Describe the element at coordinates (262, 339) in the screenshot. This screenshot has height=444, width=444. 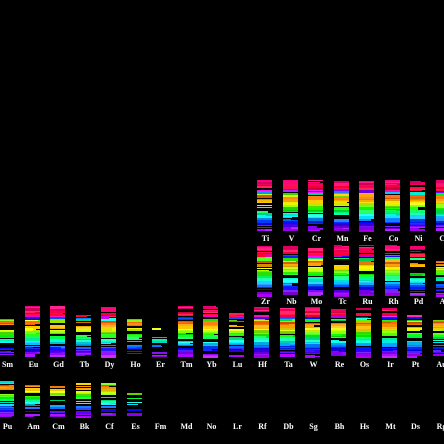
I see `element-cell-hf: Hf` at that location.